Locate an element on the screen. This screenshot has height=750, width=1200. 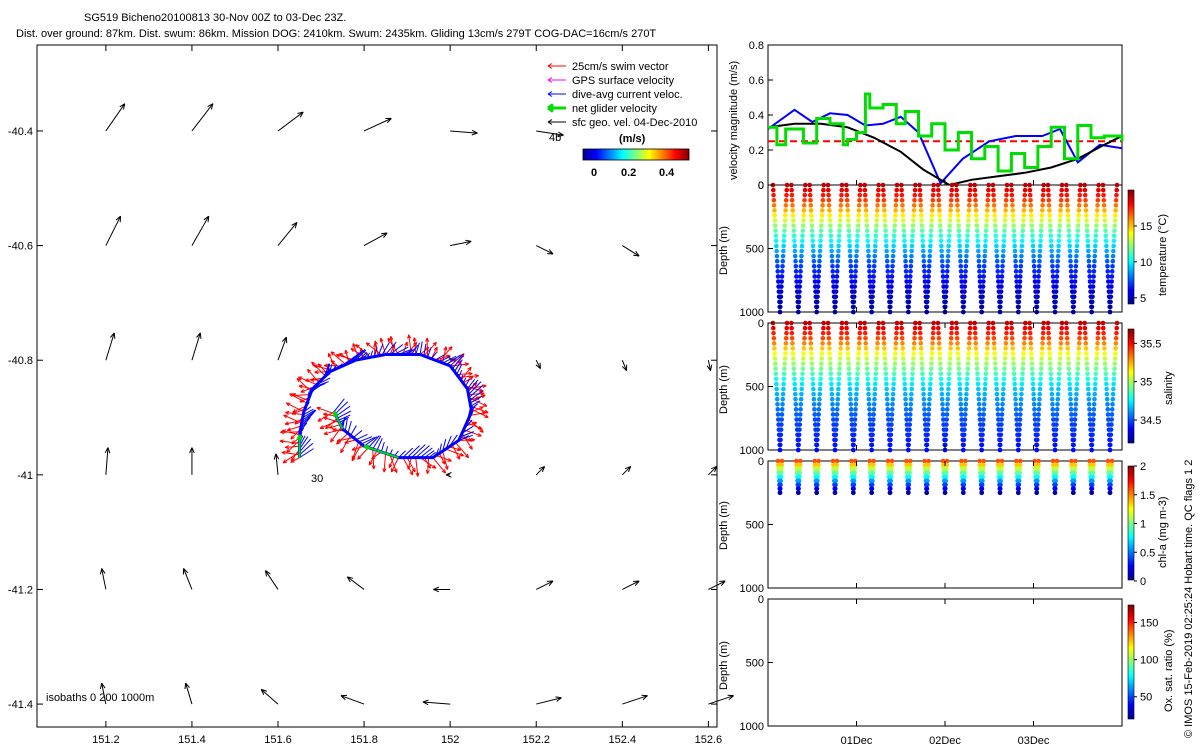
dive-9-pt-13-down is located at coordinates (941, 251).